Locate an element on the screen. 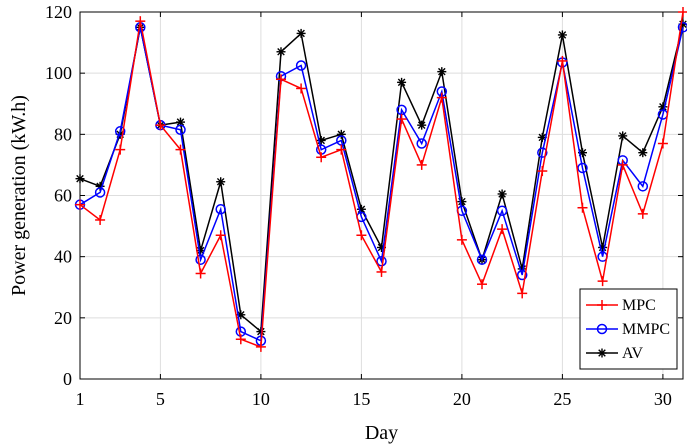 The width and height of the screenshot is (687, 448). y-tick-label: 20 is located at coordinates (63, 318).